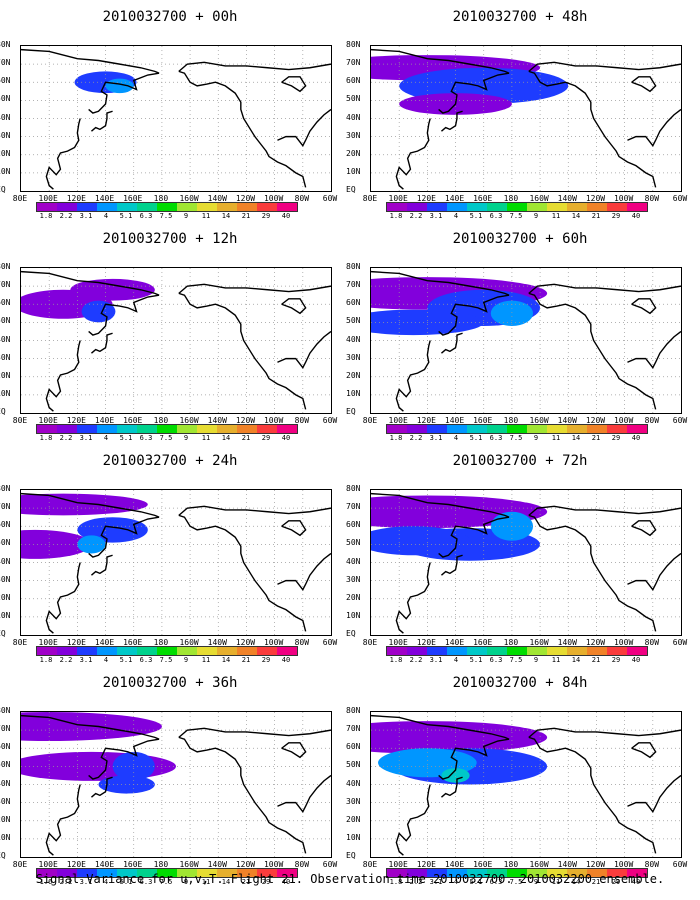  Describe the element at coordinates (5, 729) in the screenshot. I see `y-axis-label: 70N` at that location.